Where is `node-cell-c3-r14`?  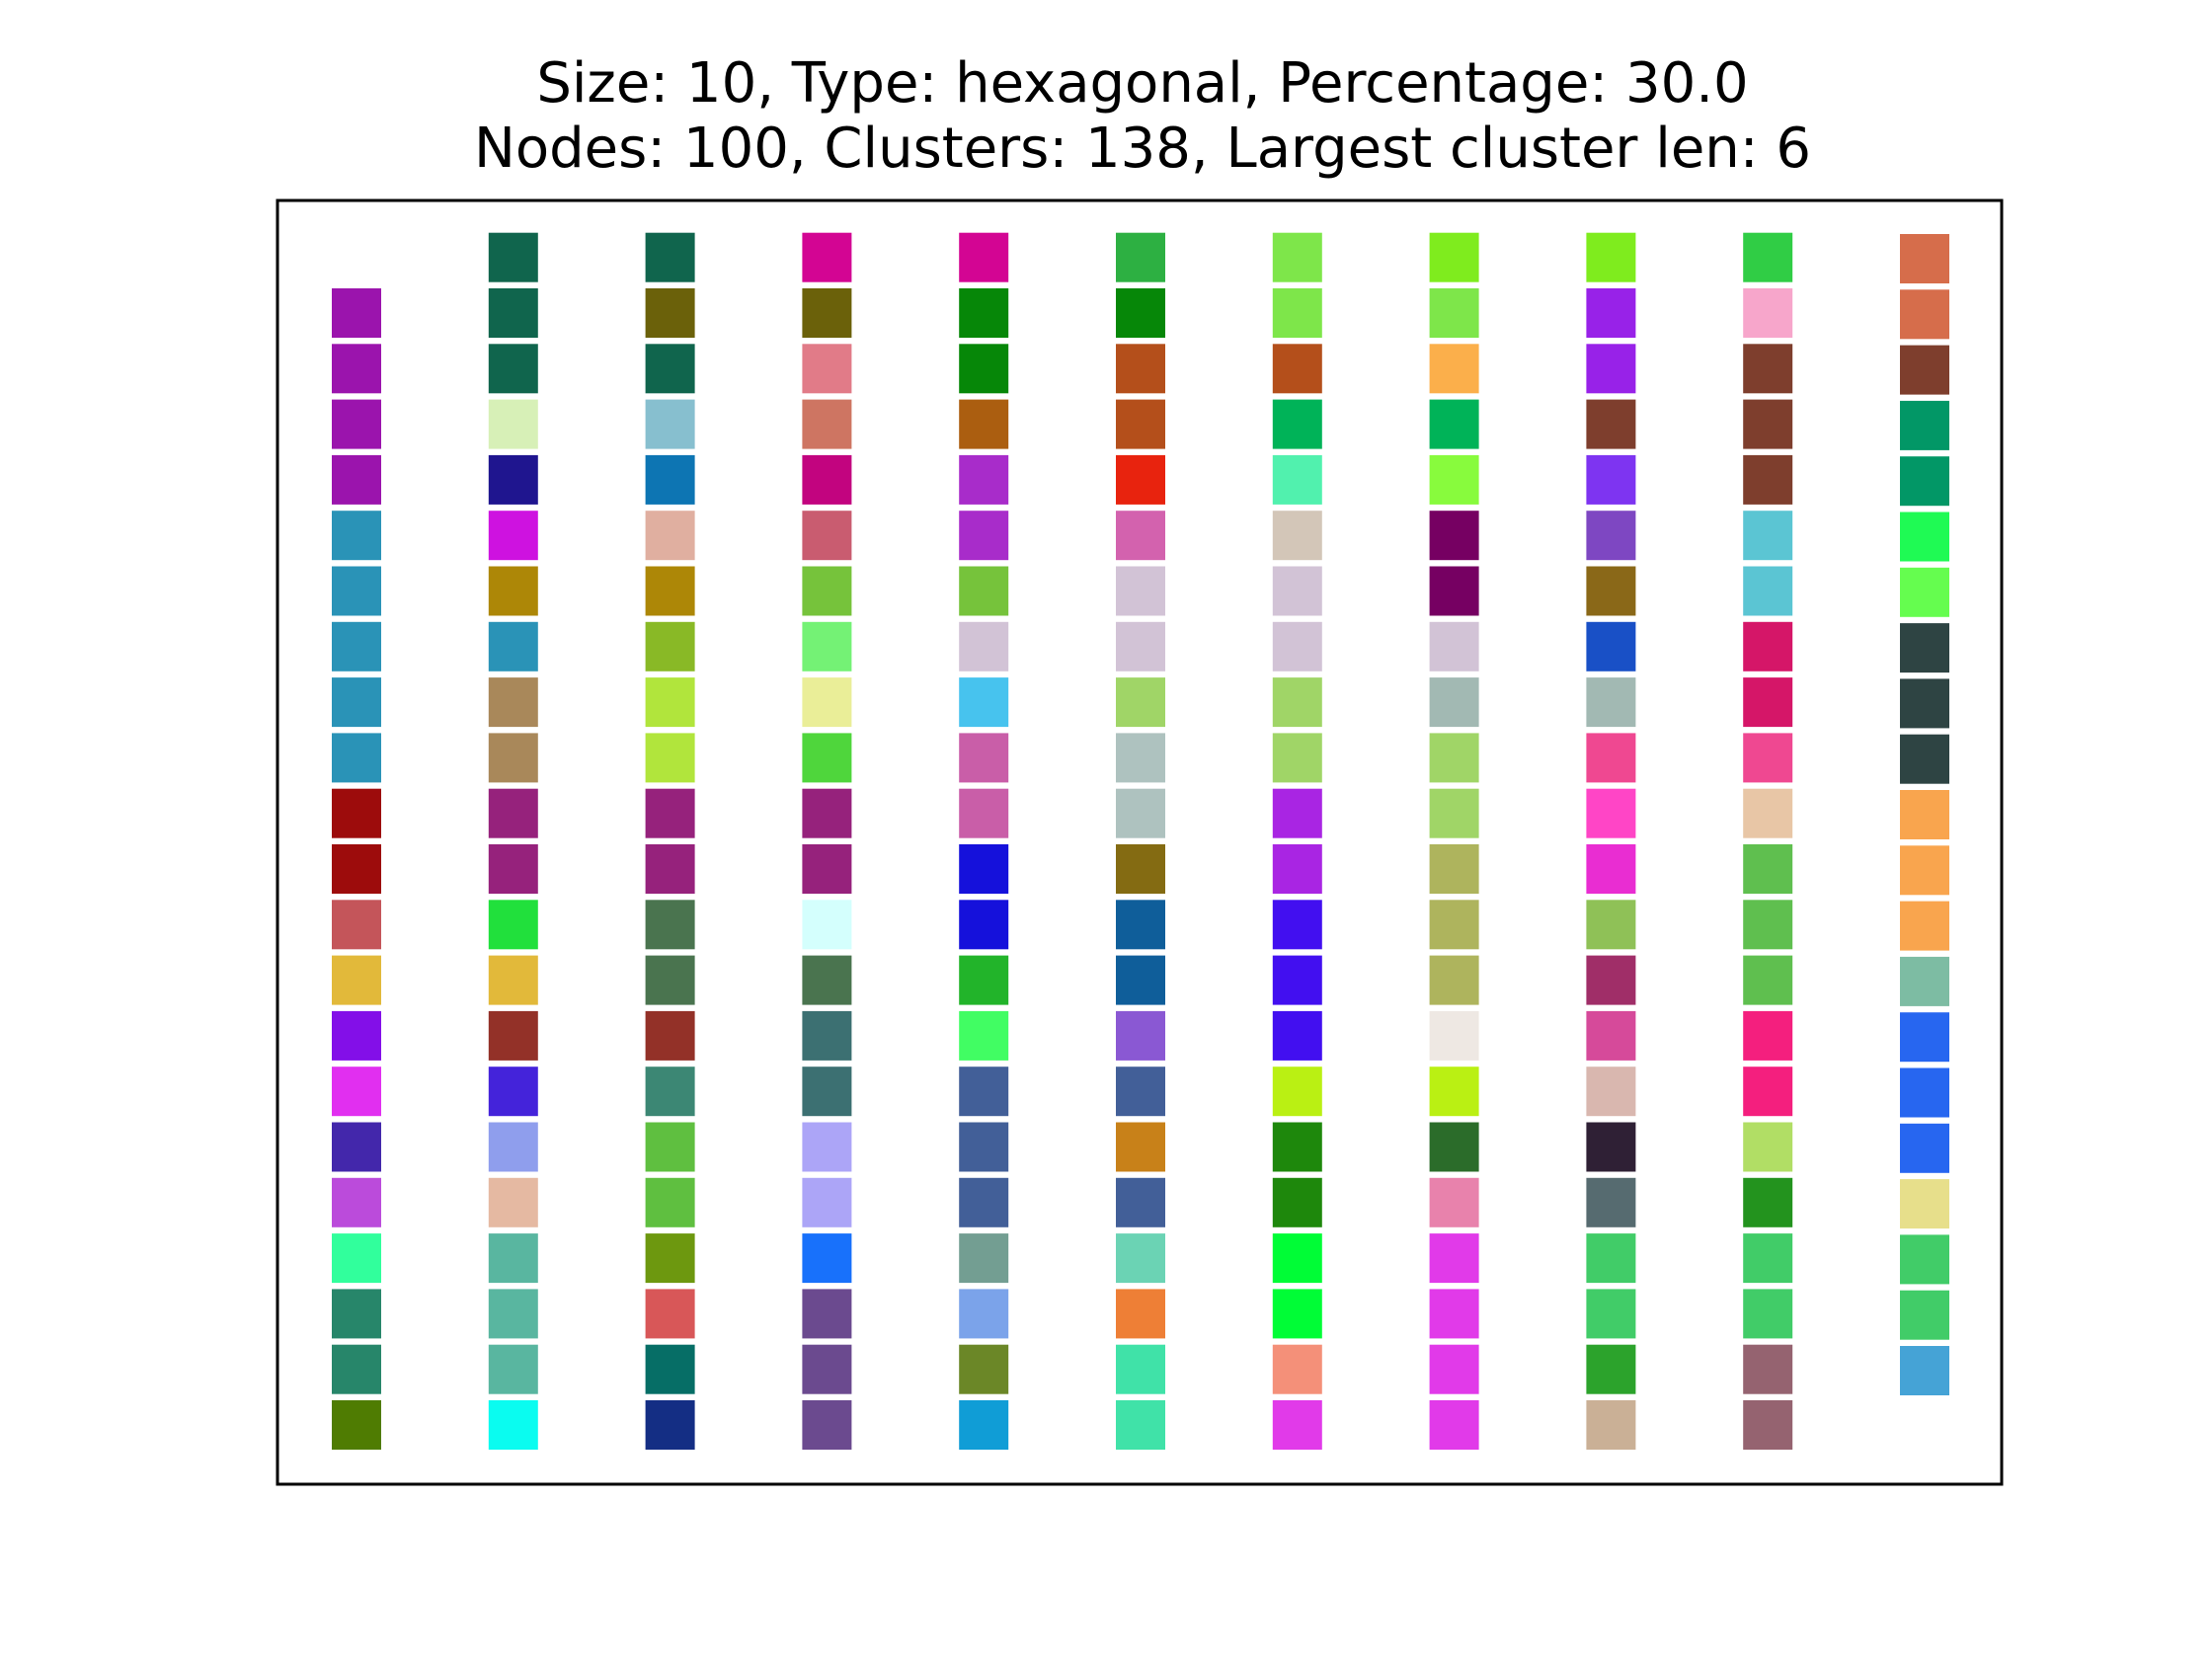
node-cell-c3-r14 is located at coordinates (827, 1035).